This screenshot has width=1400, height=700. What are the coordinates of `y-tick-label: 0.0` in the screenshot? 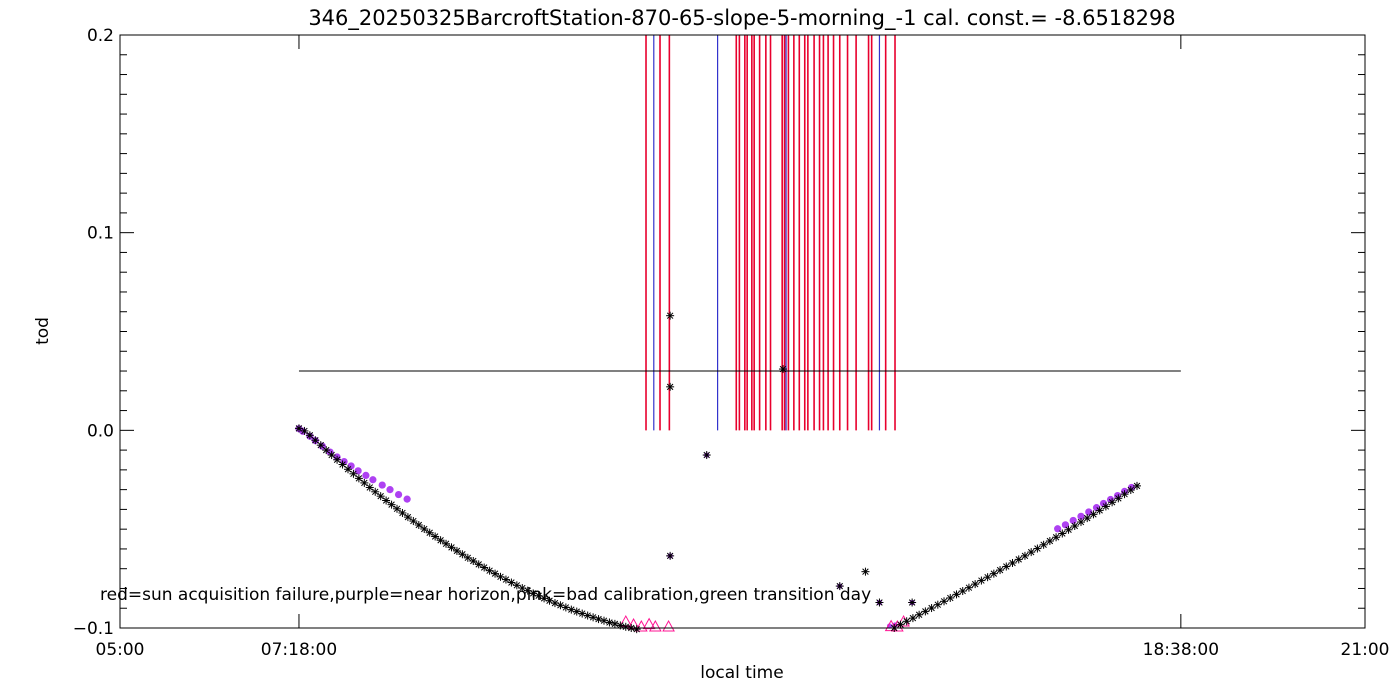 It's located at (100, 431).